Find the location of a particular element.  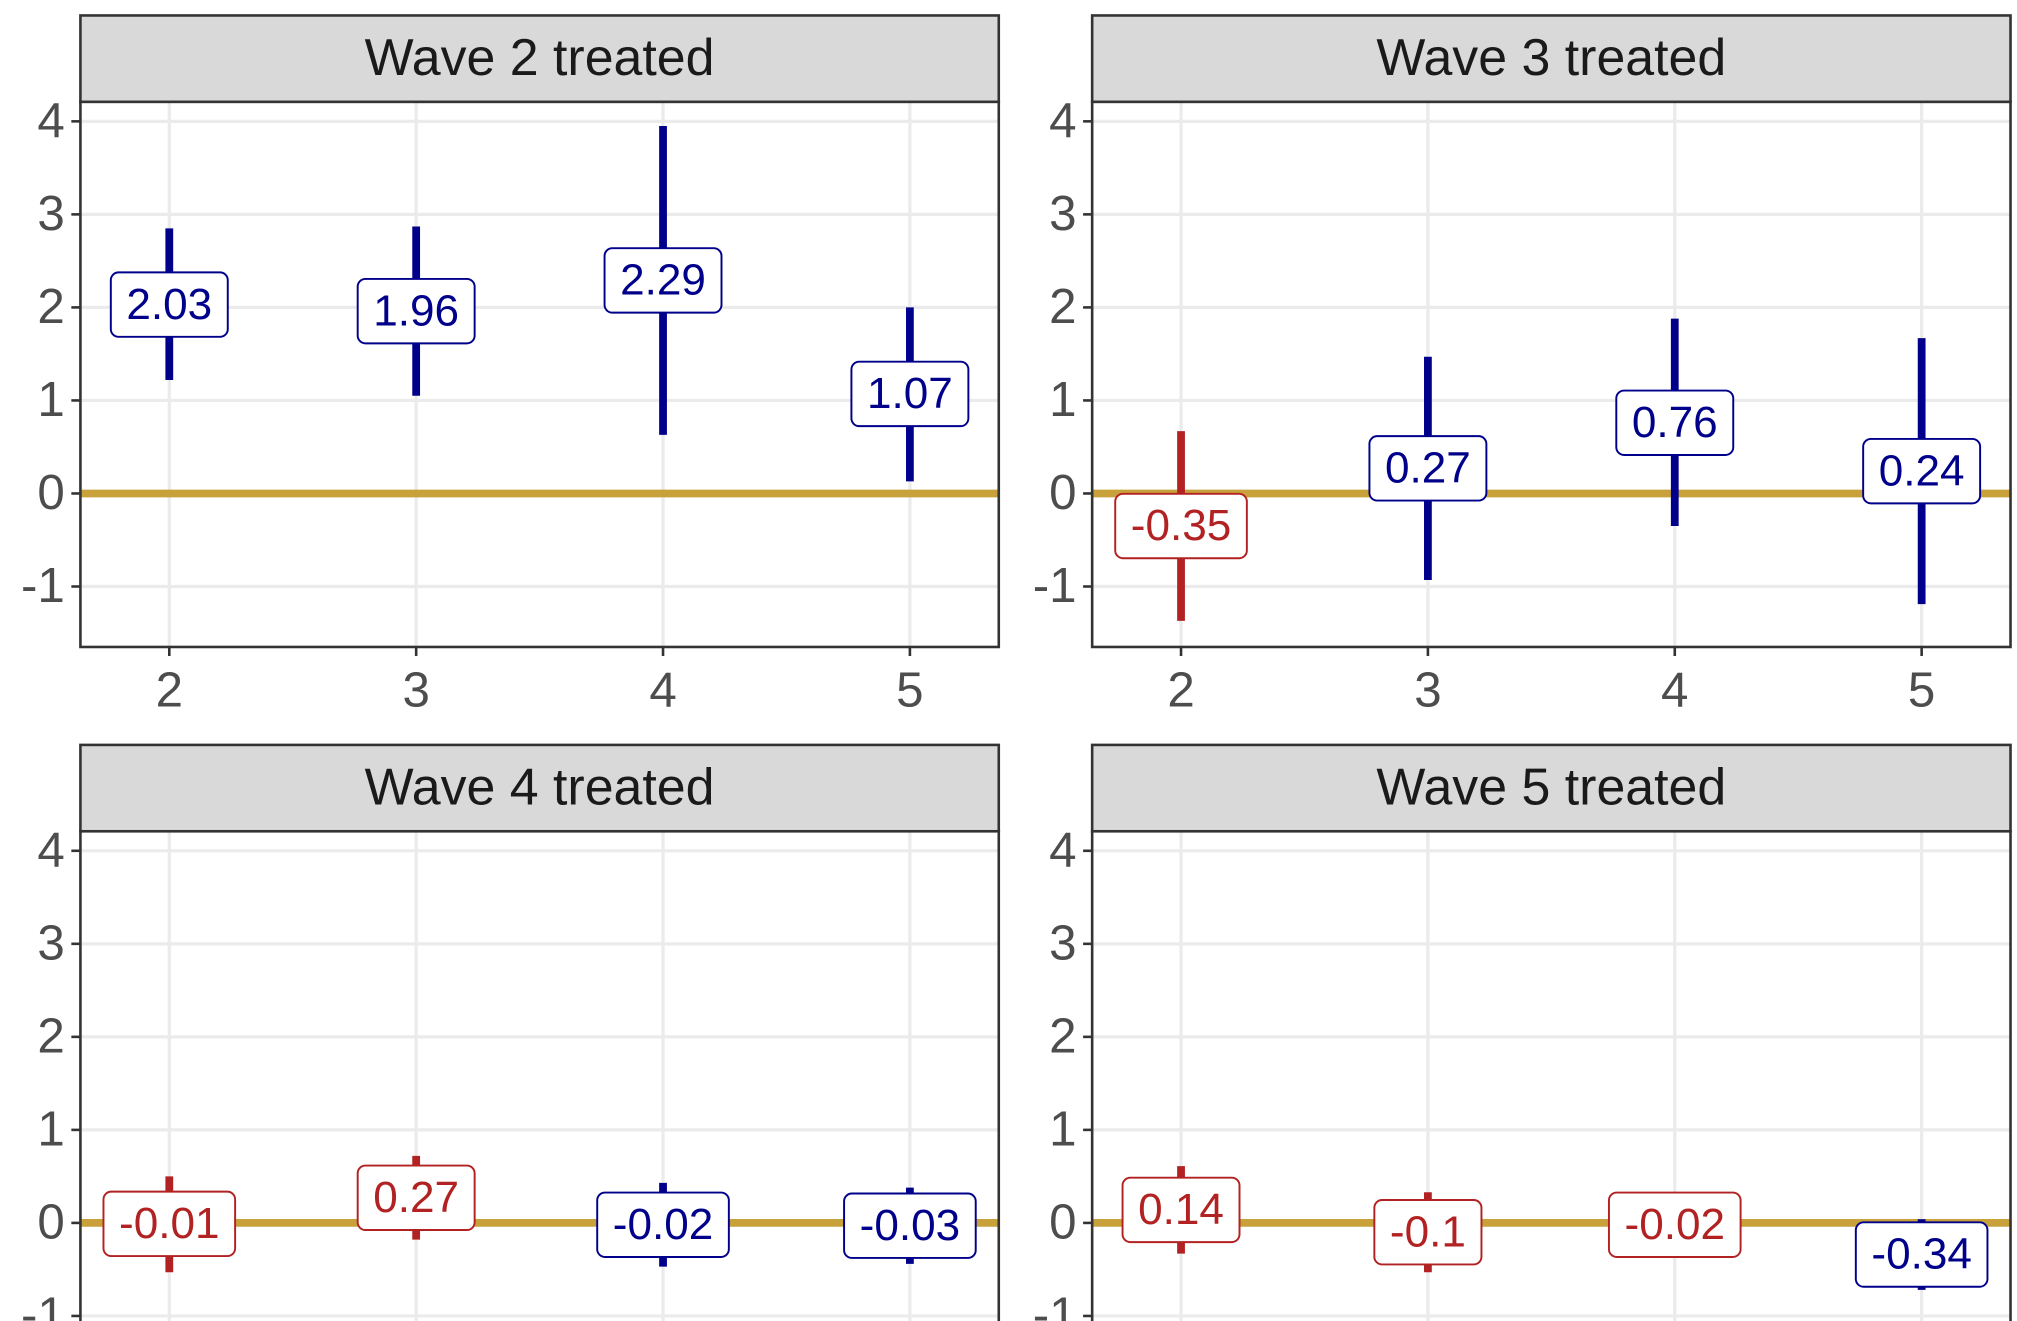

estimate-label: 0.14 is located at coordinates (1181, 1209).